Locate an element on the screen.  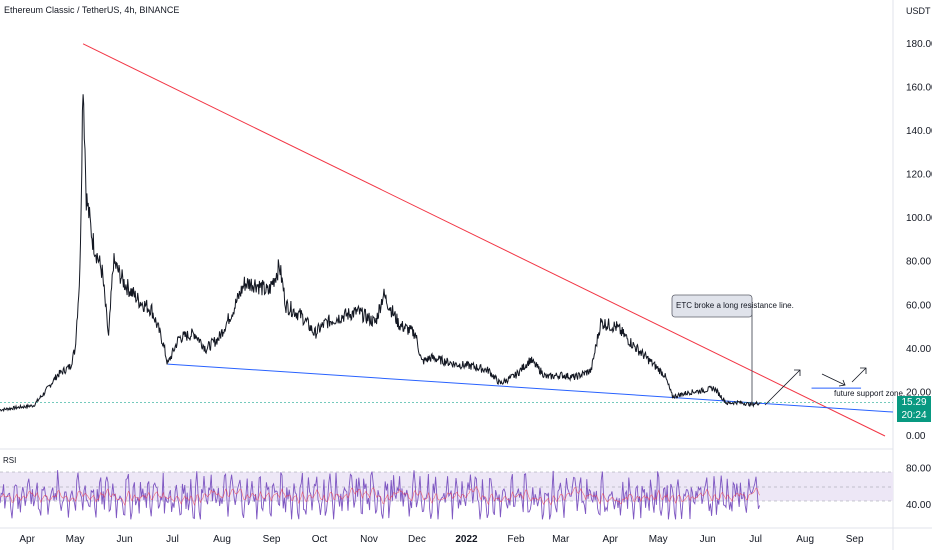
time-tick-label: Feb is located at coordinates (516, 539).